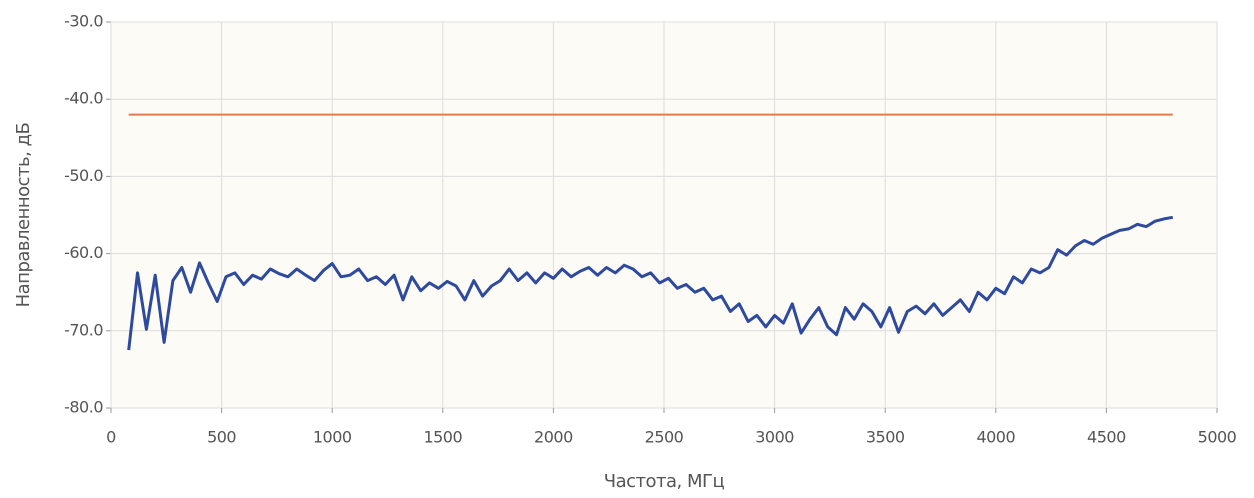  Describe the element at coordinates (1106, 437) in the screenshot. I see `x-tick-label: 4500` at that location.